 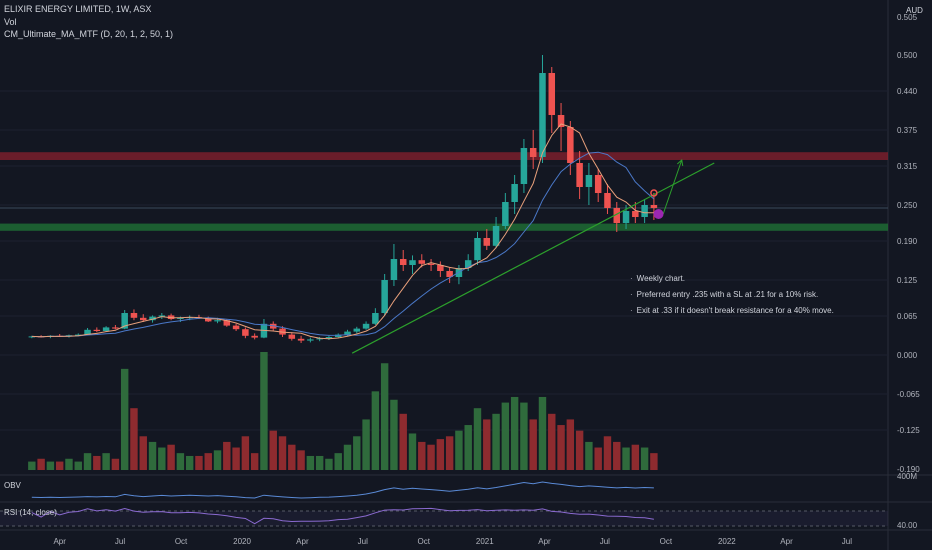 I want to click on symbol-title: ELIXIR ENERGY LIMITED, 1W, ASX, so click(x=78, y=9).